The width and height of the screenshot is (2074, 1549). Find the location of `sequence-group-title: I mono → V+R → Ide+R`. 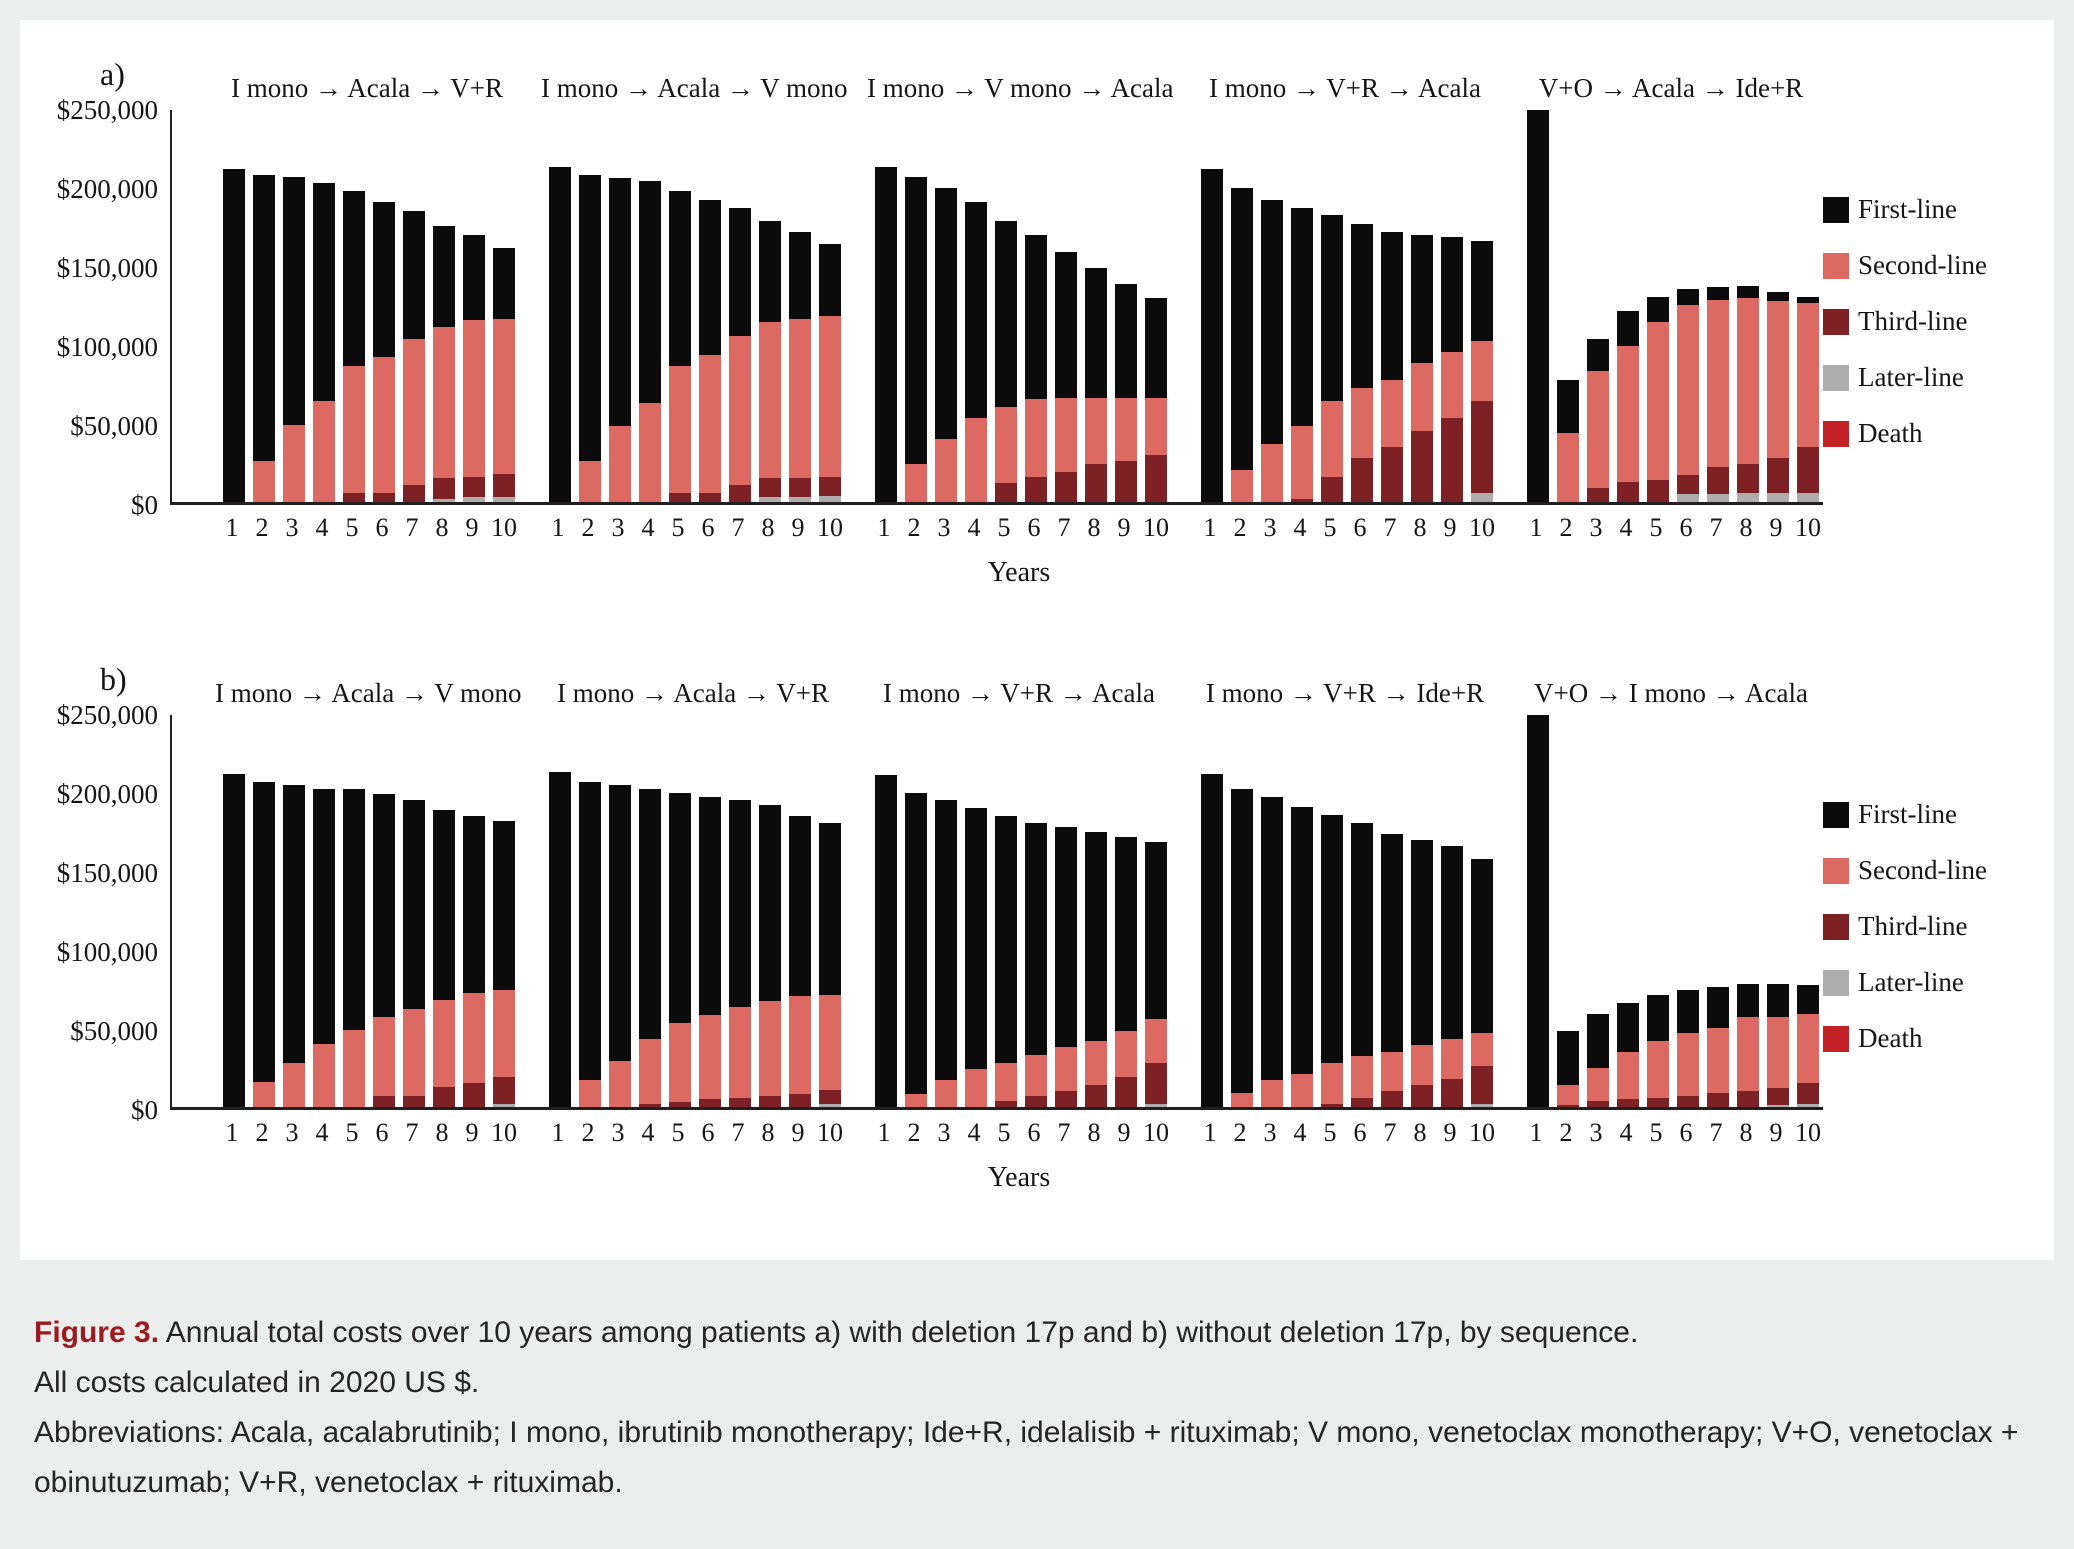

sequence-group-title: I mono → V+R → Ide+R is located at coordinates (1345, 693).